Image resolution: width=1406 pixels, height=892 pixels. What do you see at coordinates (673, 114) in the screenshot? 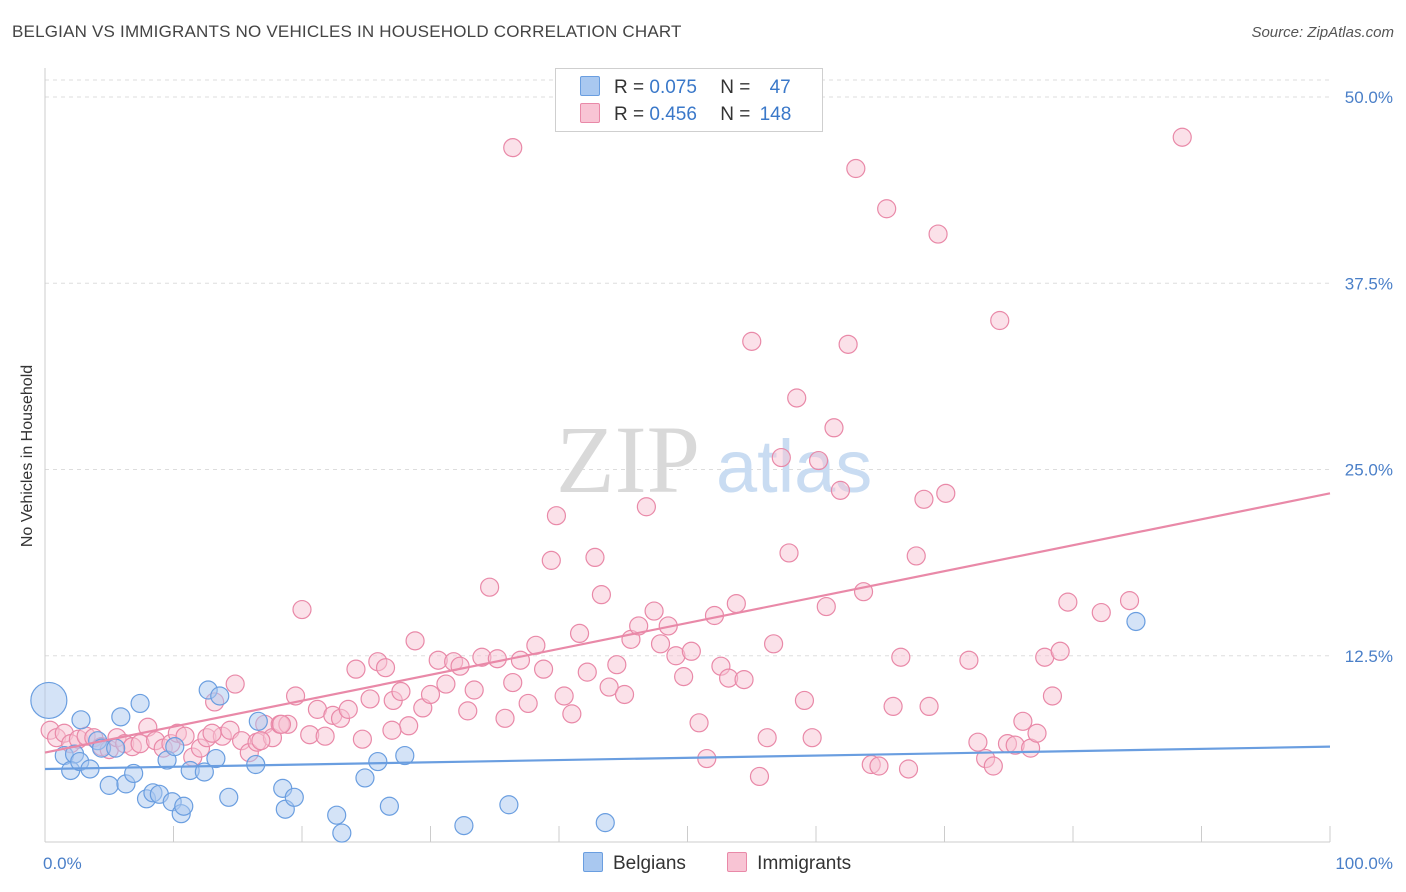
I see `r-value-immigrants: 0.456` at bounding box center [673, 114].